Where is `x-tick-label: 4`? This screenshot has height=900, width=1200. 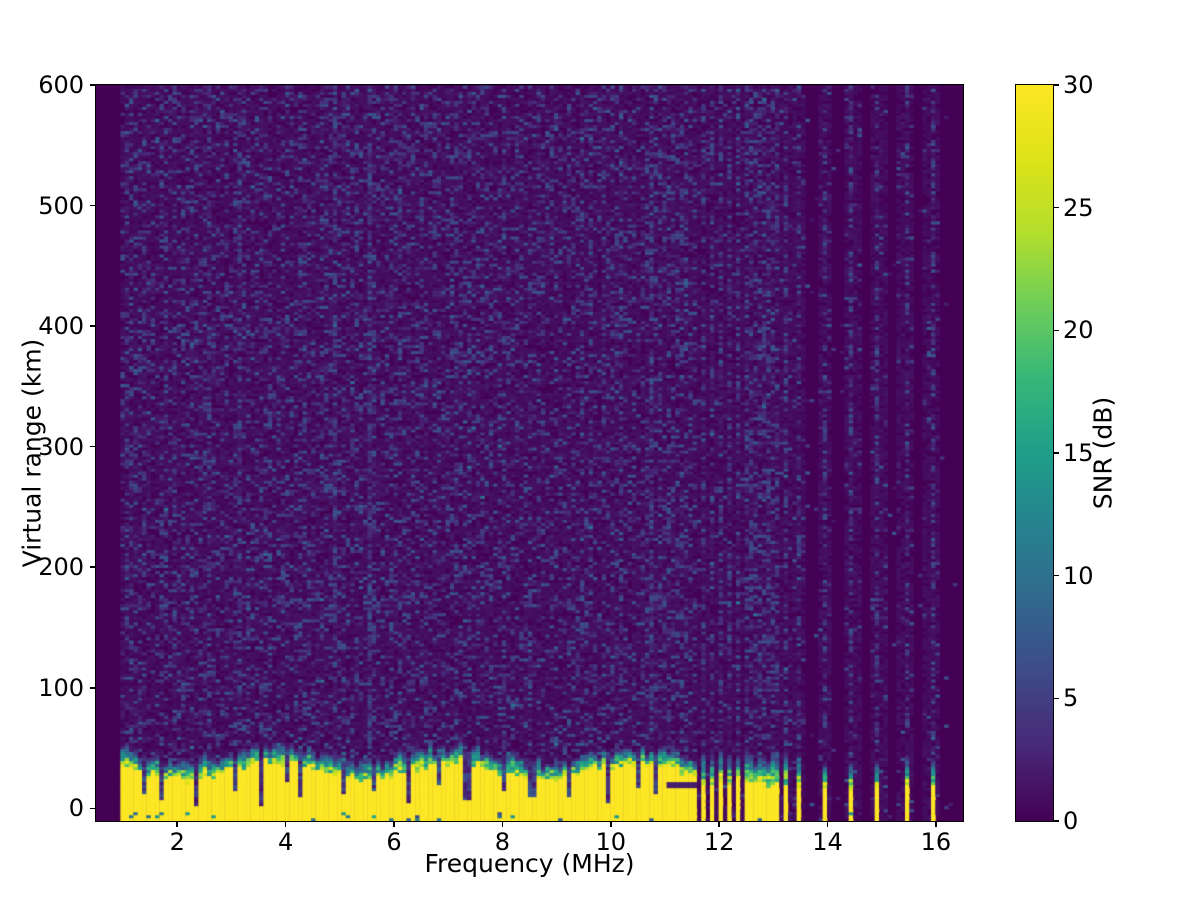
x-tick-label: 4 is located at coordinates (286, 842).